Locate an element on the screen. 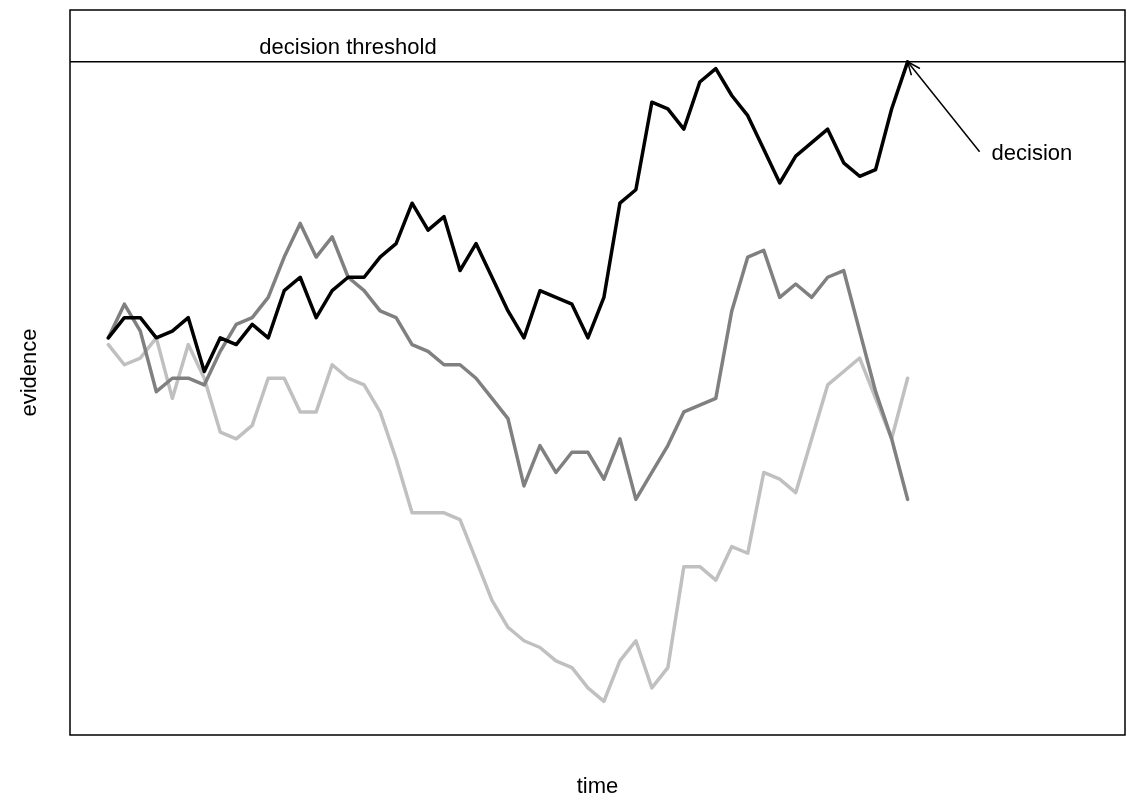  x-axis-title: time is located at coordinates (597, 785).